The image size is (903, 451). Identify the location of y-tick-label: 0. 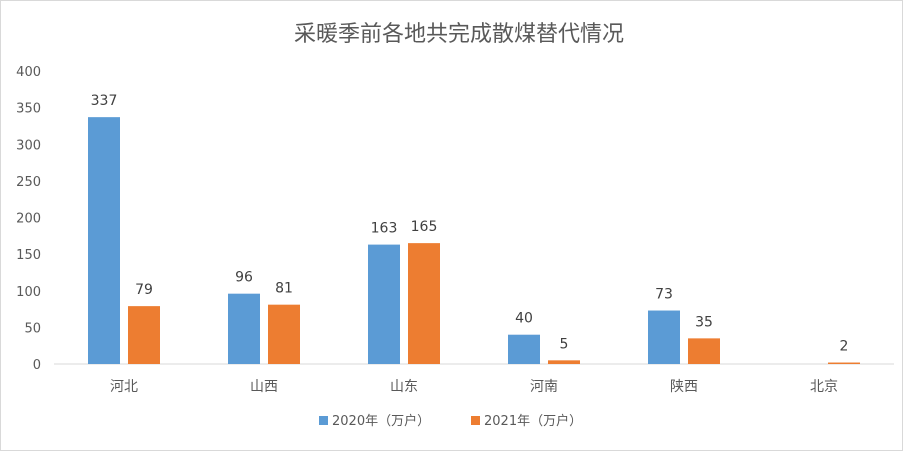
(37, 365).